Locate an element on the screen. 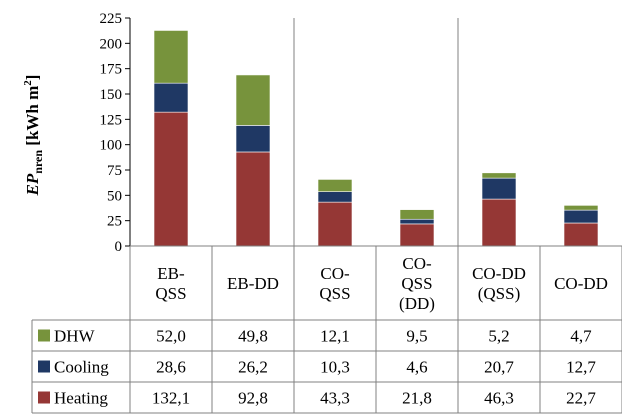 The image size is (622, 414). y-tick-label: 50 is located at coordinates (114, 196).